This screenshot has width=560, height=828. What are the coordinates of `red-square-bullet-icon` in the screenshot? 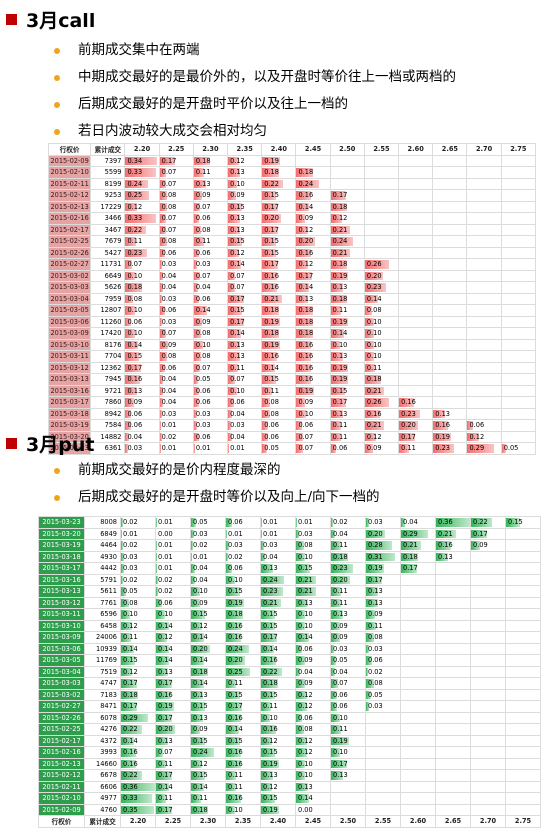 It's located at (11, 19).